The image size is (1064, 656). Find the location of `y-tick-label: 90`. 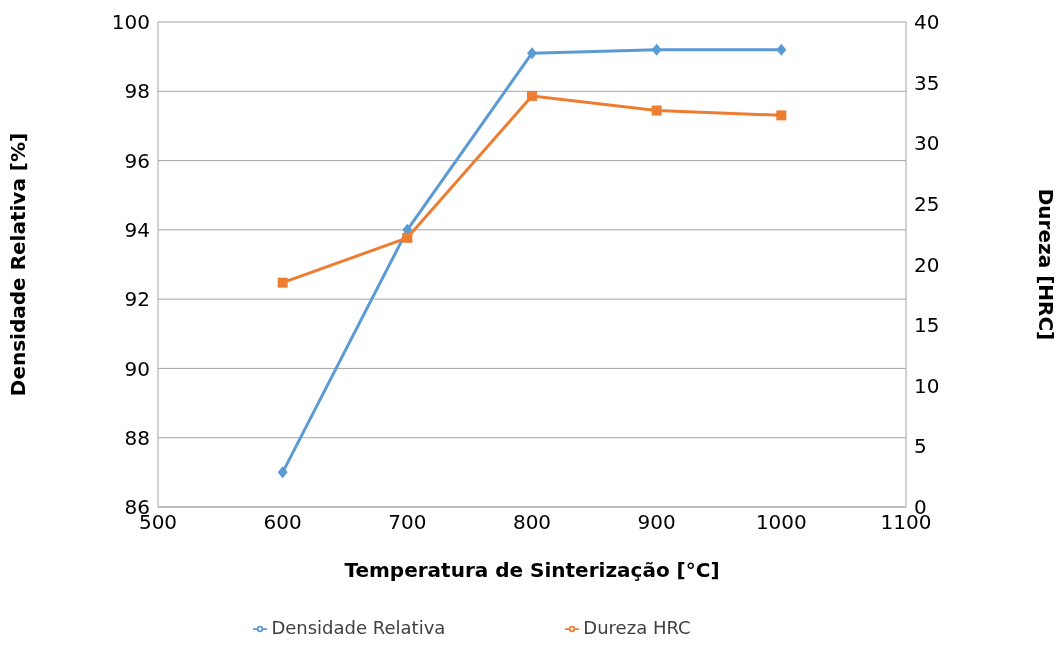

y-tick-label: 90 is located at coordinates (137, 368).